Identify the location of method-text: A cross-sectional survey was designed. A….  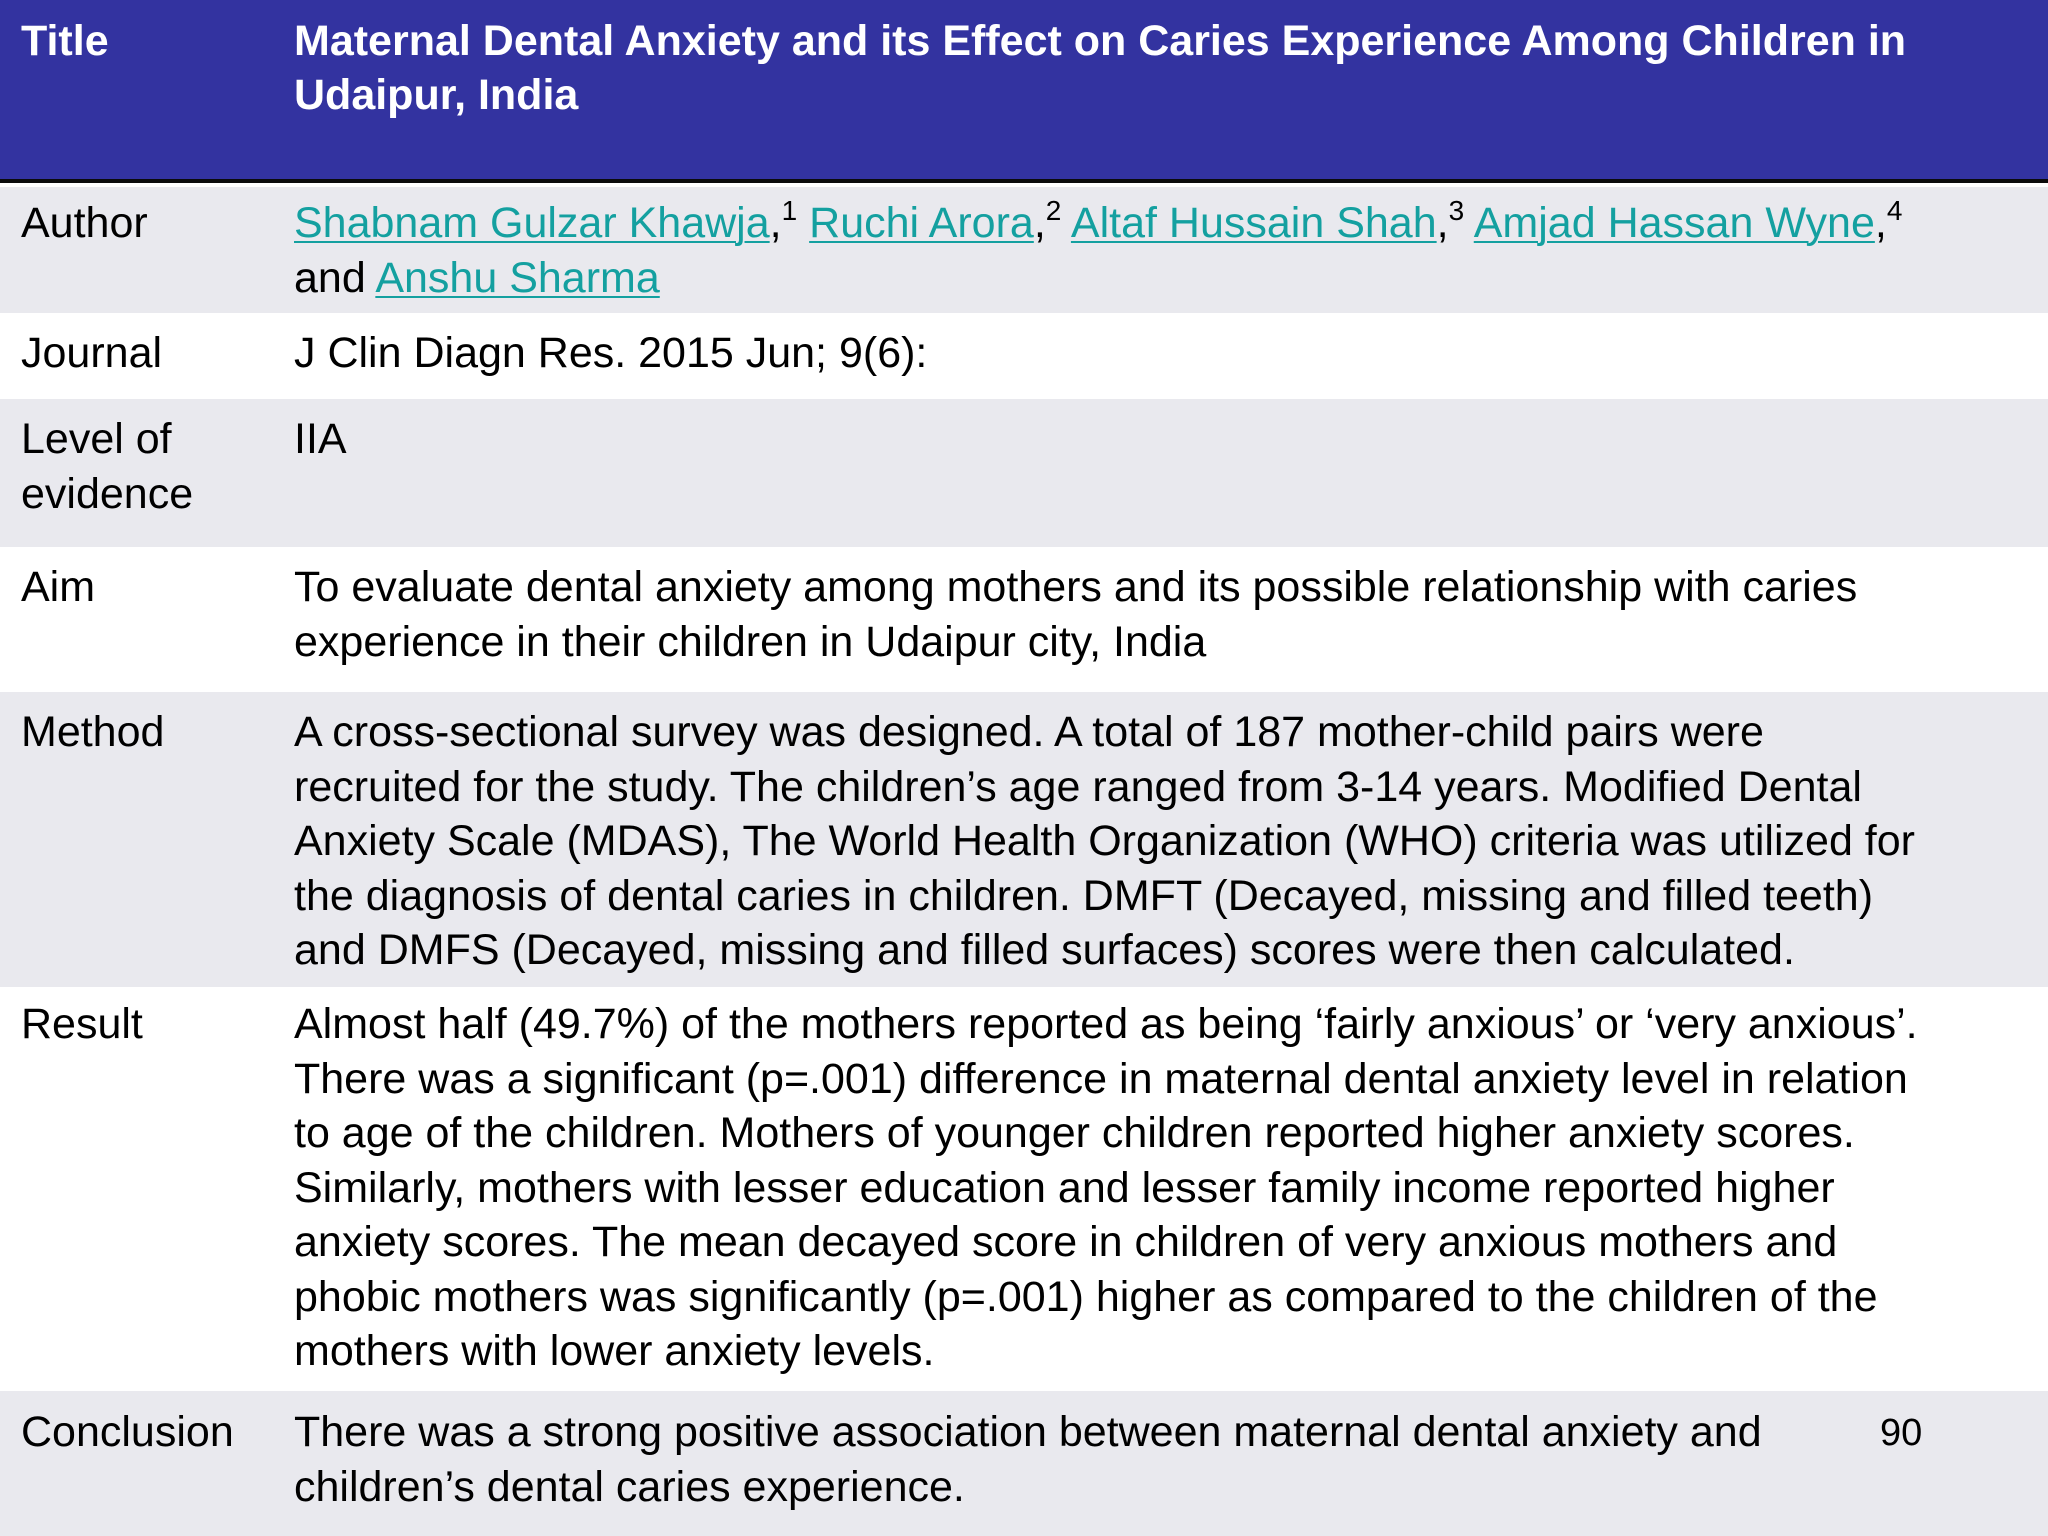
(1104, 841).